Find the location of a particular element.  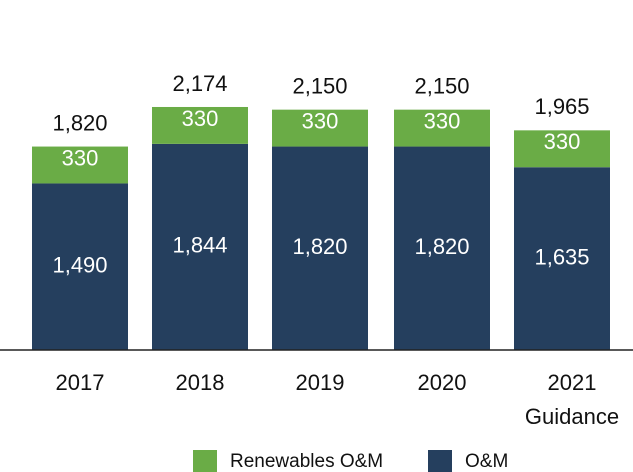

legend-label: Renewables O&M is located at coordinates (306, 461).